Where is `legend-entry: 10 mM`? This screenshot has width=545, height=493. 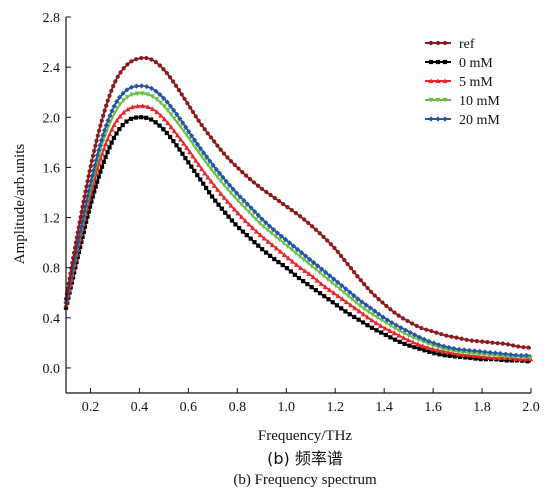
legend-entry: 10 mM is located at coordinates (462, 101).